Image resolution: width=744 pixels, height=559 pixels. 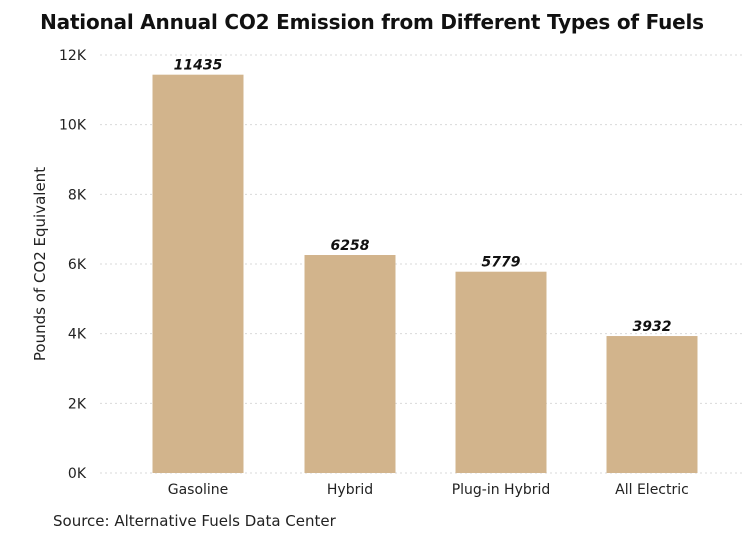 What do you see at coordinates (77, 335) in the screenshot?
I see `y-tick-label: 4K` at bounding box center [77, 335].